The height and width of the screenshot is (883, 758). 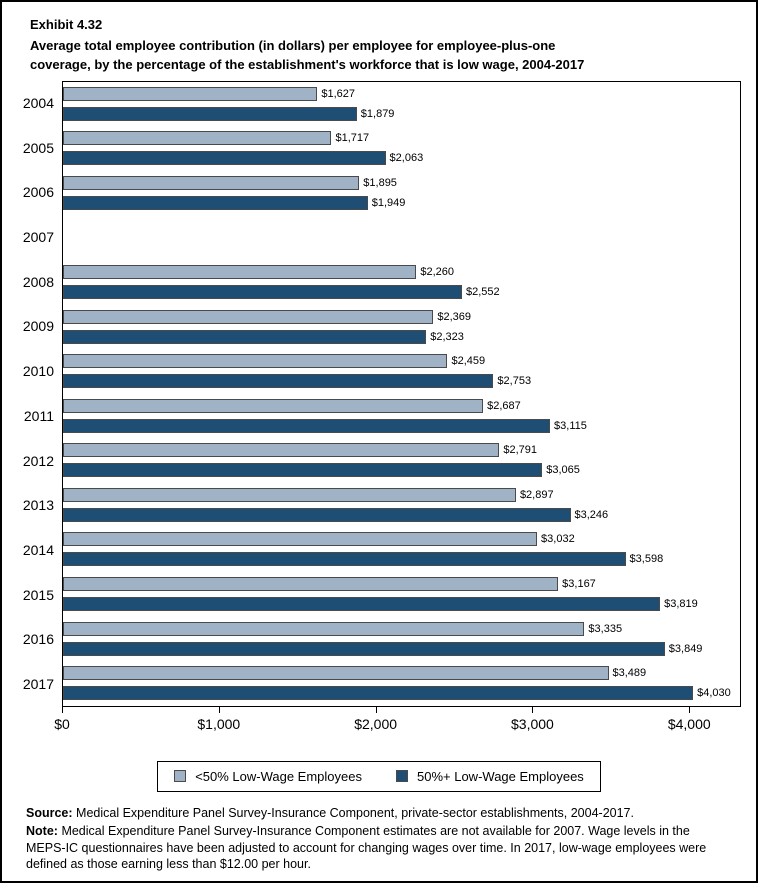 I want to click on bar-row: $3,819, so click(x=401, y=604).